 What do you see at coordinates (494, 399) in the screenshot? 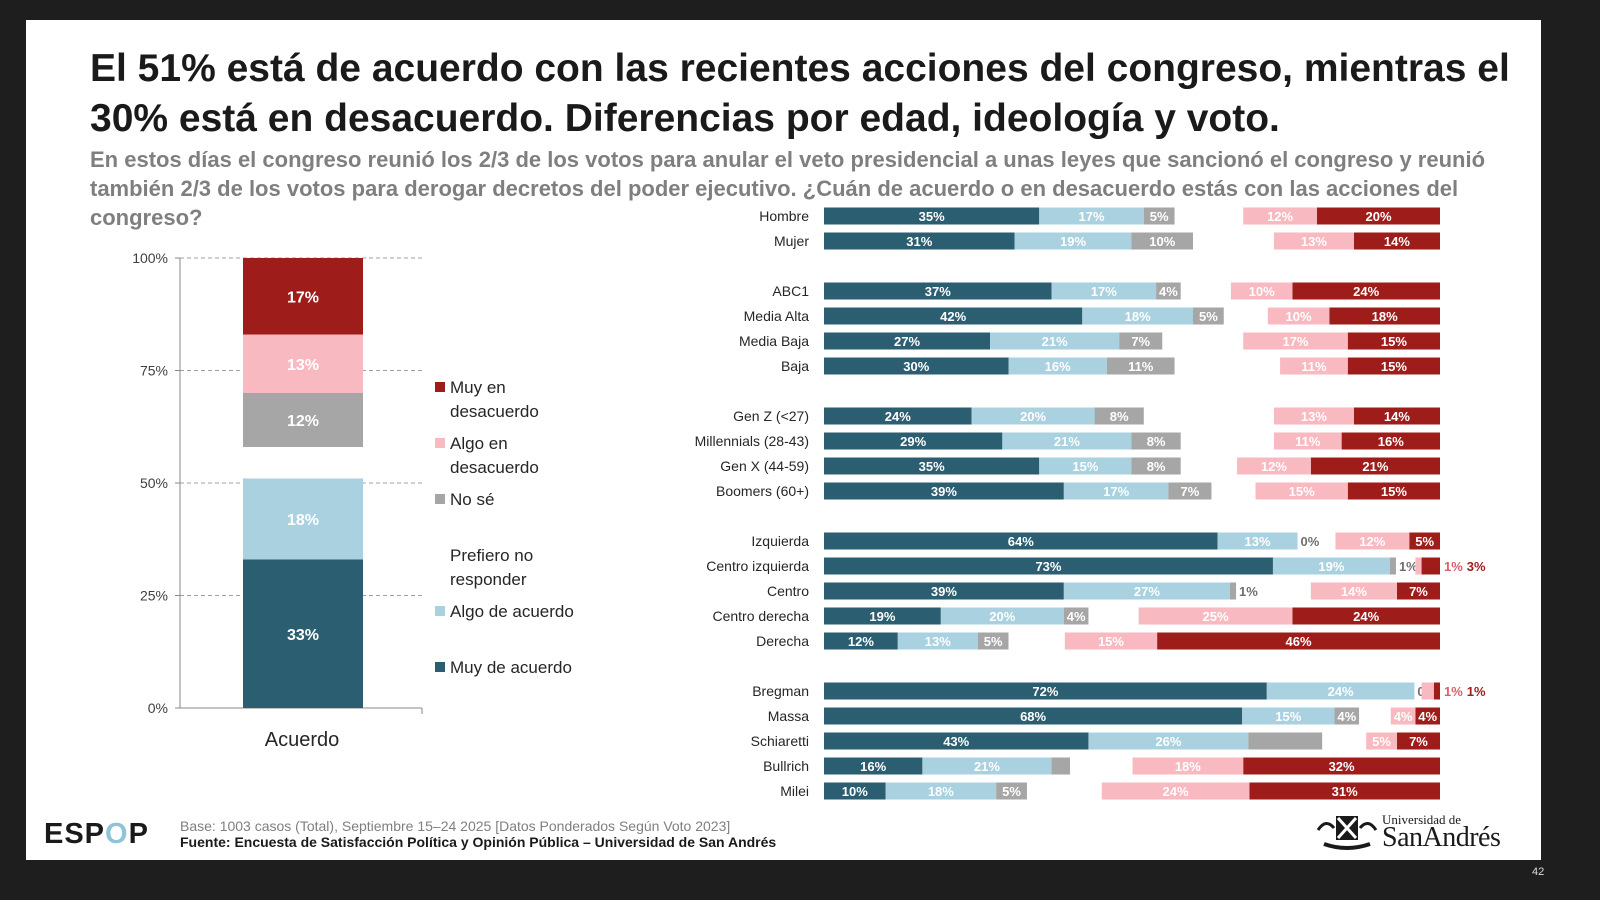
I see `legend-label: Muy en desacuerdo` at bounding box center [494, 399].